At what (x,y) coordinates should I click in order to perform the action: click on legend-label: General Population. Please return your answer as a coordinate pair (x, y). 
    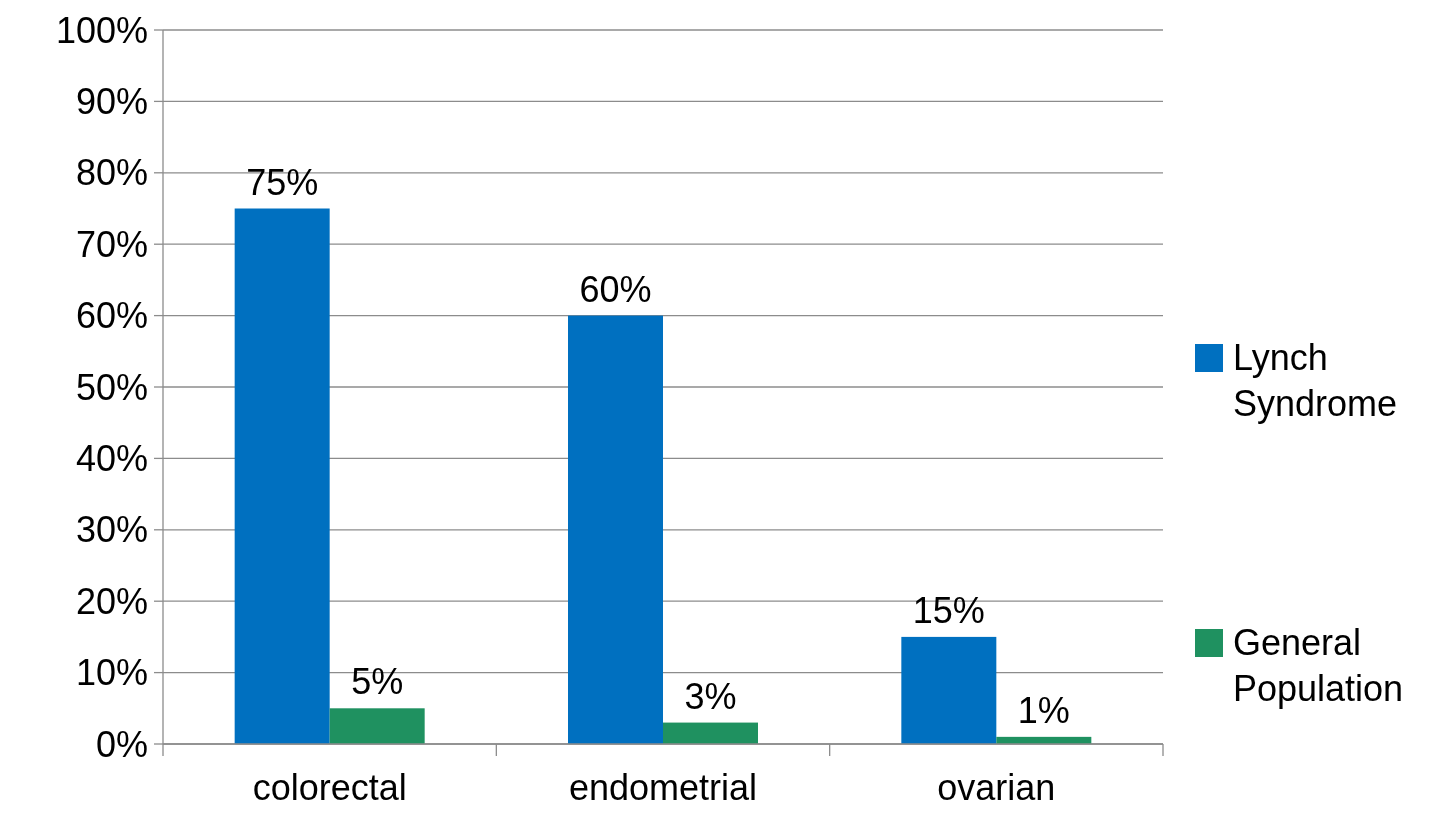
    Looking at the image, I should click on (1318, 665).